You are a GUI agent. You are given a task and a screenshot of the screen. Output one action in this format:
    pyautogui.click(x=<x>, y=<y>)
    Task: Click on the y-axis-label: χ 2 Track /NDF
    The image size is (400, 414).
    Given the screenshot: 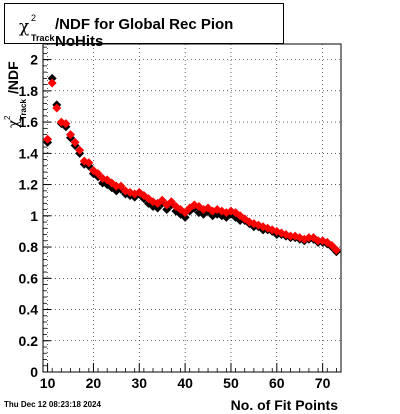 What is the action you would take?
    pyautogui.click(x=15, y=94)
    